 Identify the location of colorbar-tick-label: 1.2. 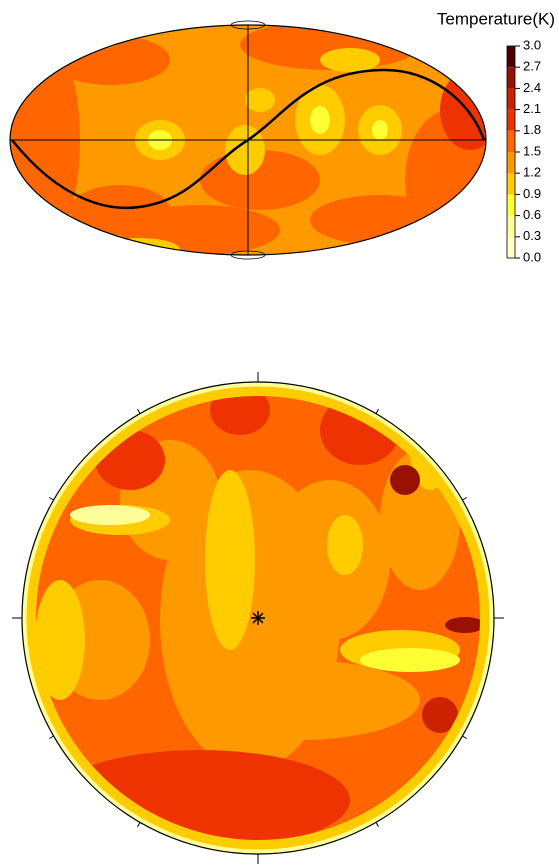
(532, 172).